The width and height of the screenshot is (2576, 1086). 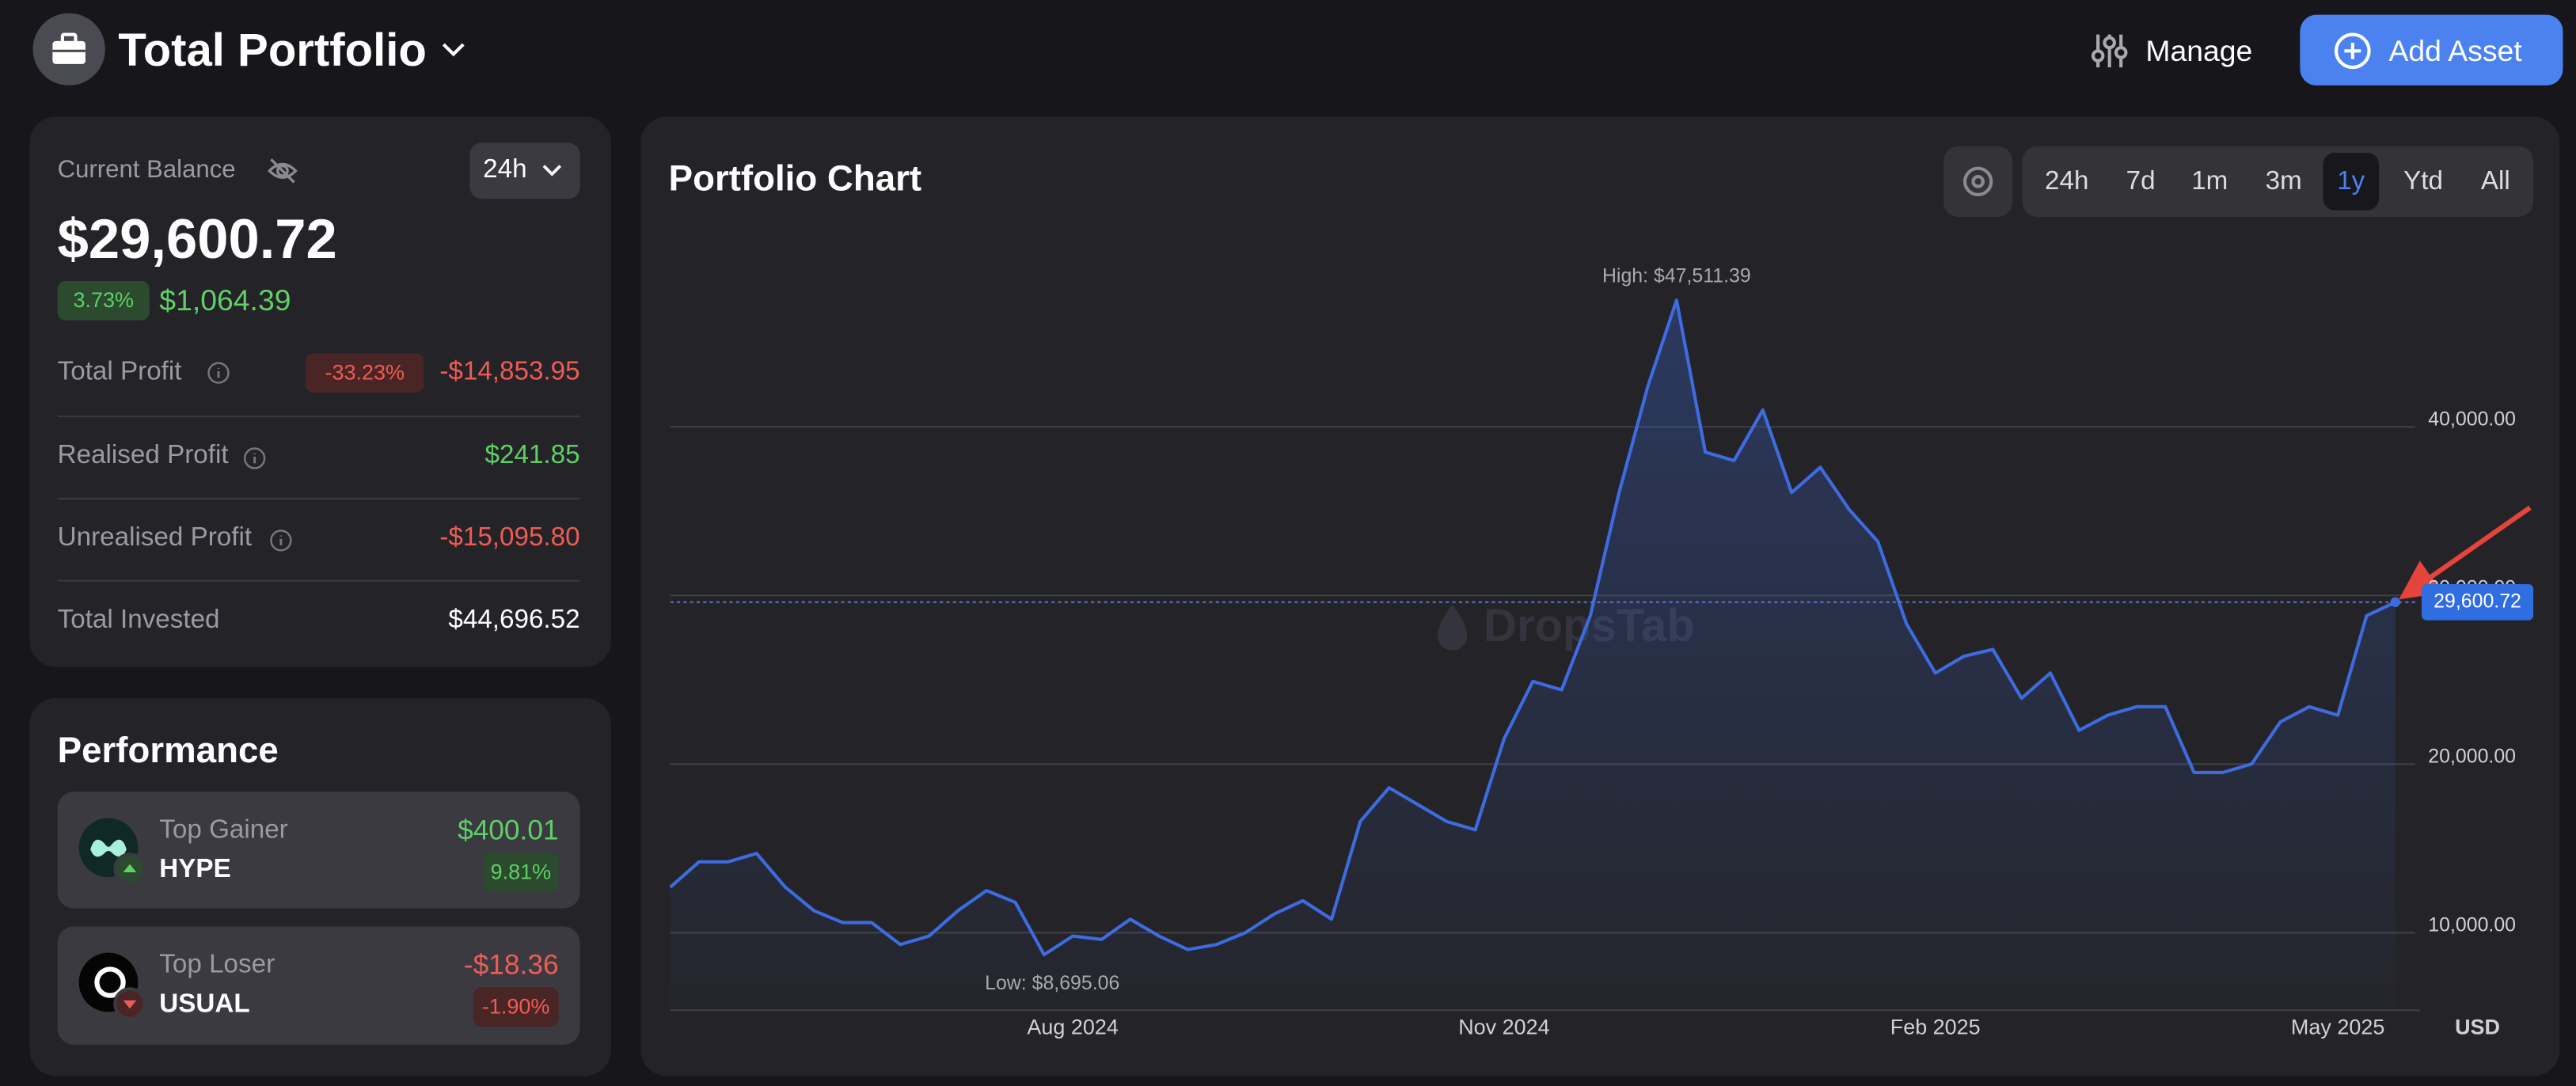 I want to click on high-label: High: $47,511.39, so click(x=1677, y=276).